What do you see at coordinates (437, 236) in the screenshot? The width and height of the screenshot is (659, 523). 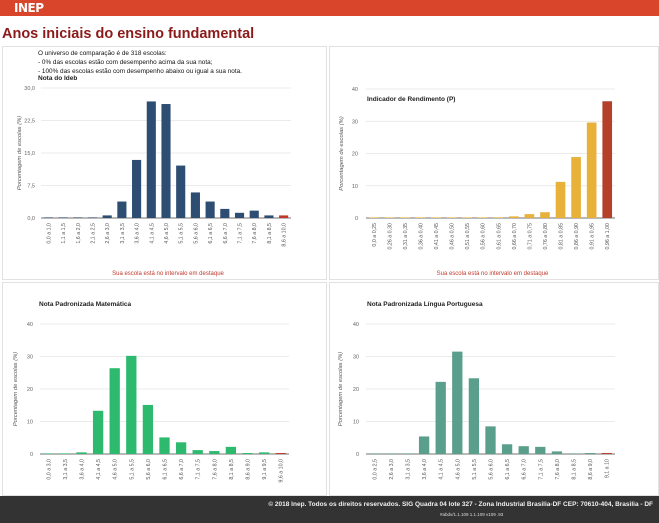 I see `x-tick-label: 0,41 a 0,45` at bounding box center [437, 236].